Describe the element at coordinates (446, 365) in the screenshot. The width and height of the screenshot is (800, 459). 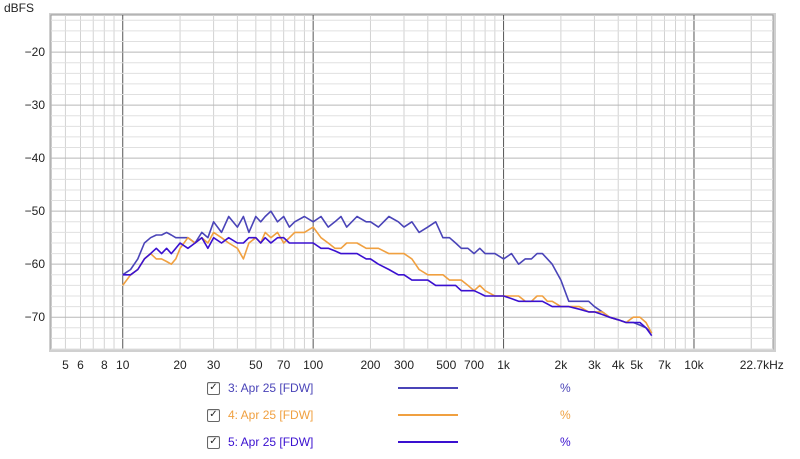
I see `x-tick-label: 500` at that location.